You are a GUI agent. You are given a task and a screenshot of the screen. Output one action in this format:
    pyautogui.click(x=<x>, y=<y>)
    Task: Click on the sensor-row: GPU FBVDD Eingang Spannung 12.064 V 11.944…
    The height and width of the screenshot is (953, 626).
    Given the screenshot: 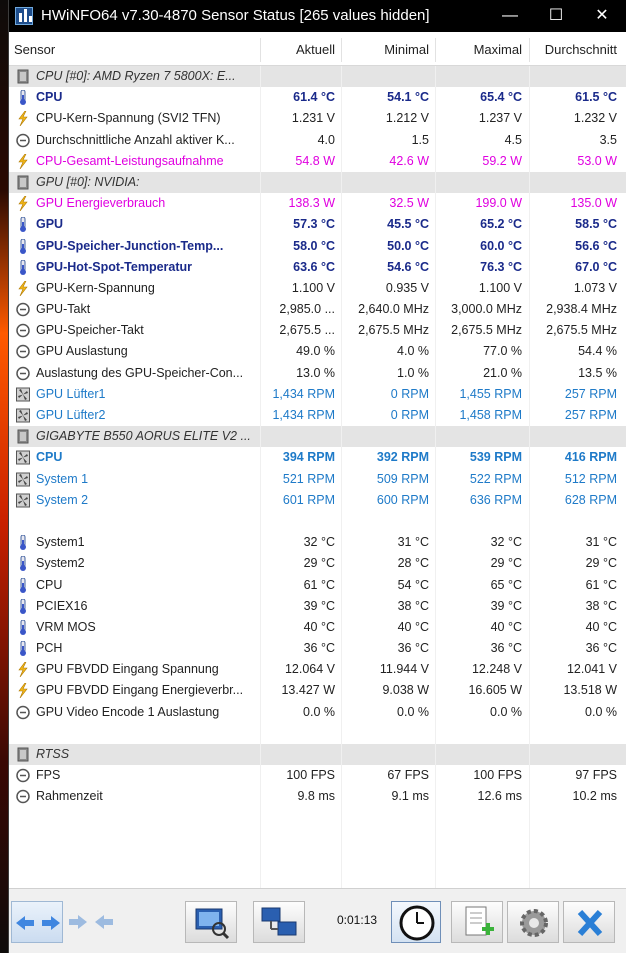 What is the action you would take?
    pyautogui.click(x=317, y=670)
    